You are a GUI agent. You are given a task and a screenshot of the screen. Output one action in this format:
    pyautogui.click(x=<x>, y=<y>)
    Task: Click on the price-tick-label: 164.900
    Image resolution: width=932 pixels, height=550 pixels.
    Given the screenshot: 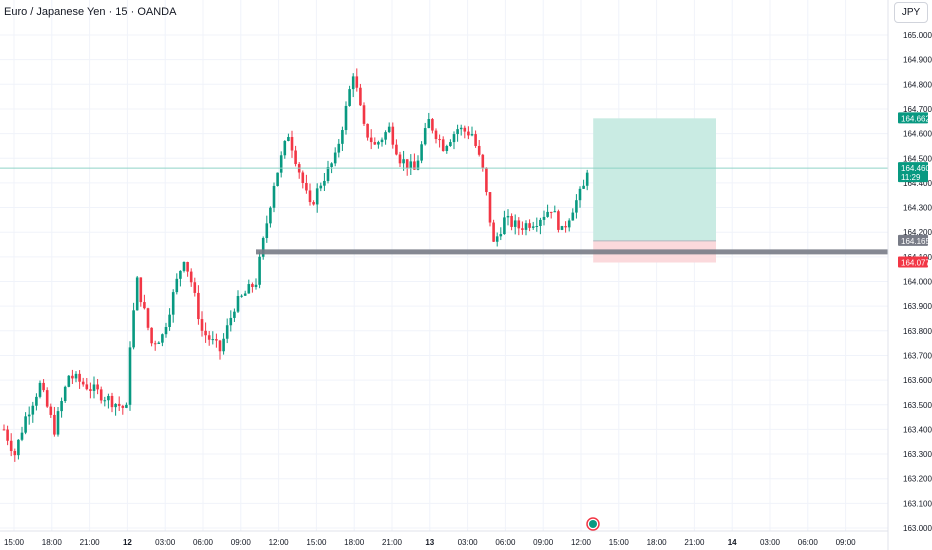 What is the action you would take?
    pyautogui.click(x=917, y=60)
    